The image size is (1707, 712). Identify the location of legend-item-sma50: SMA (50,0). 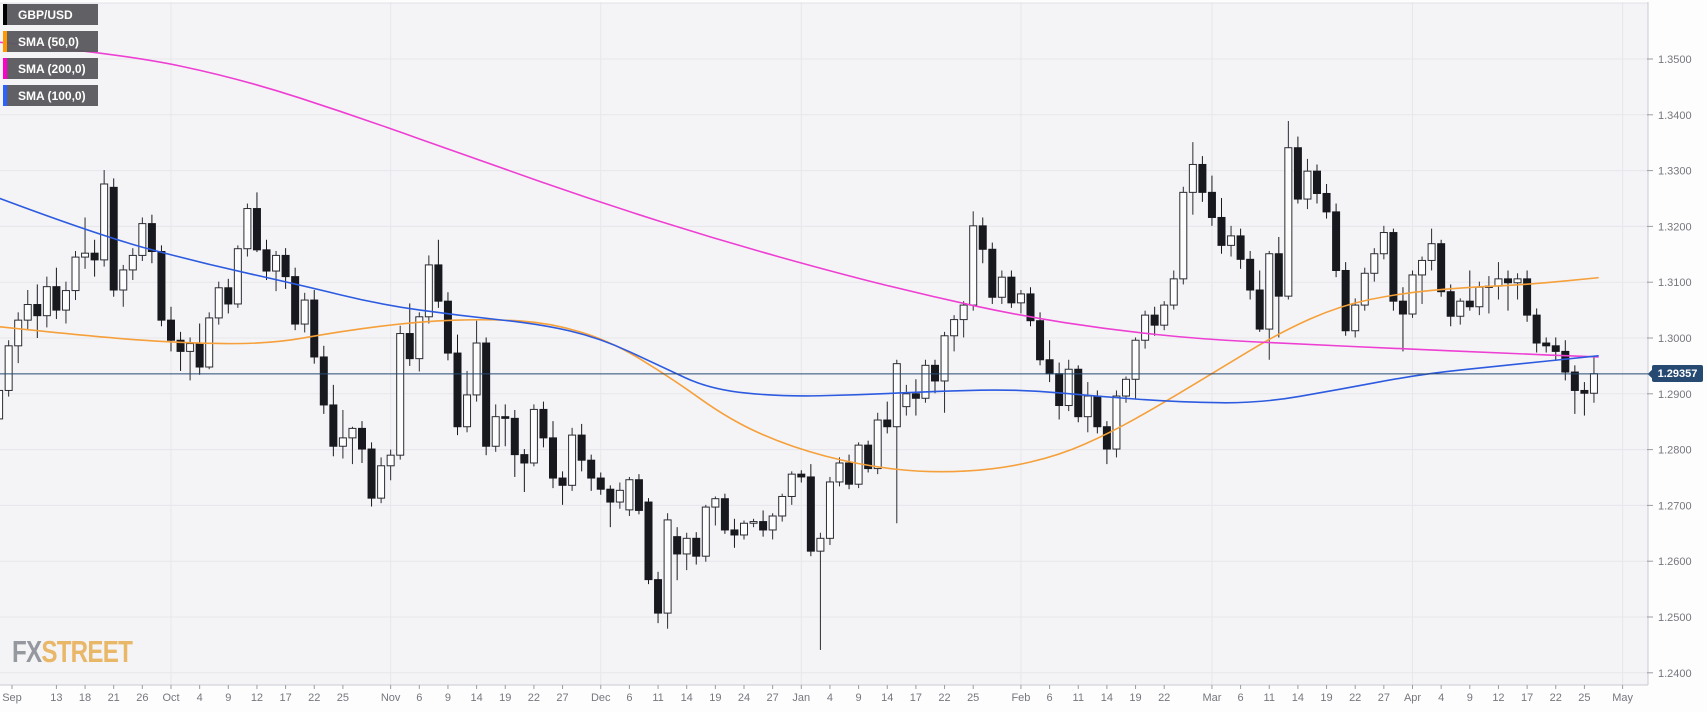
(50, 41).